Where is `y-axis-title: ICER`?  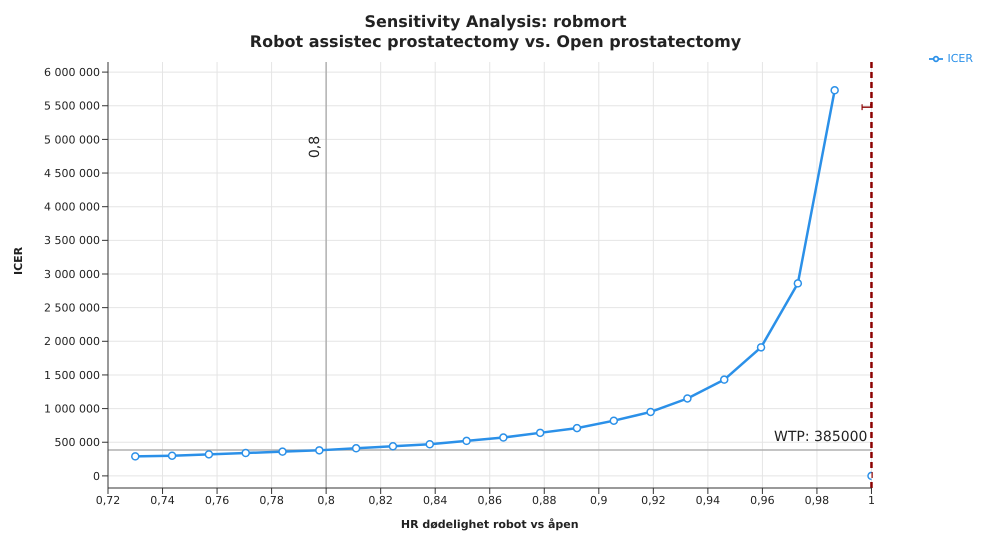 y-axis-title: ICER is located at coordinates (18, 260).